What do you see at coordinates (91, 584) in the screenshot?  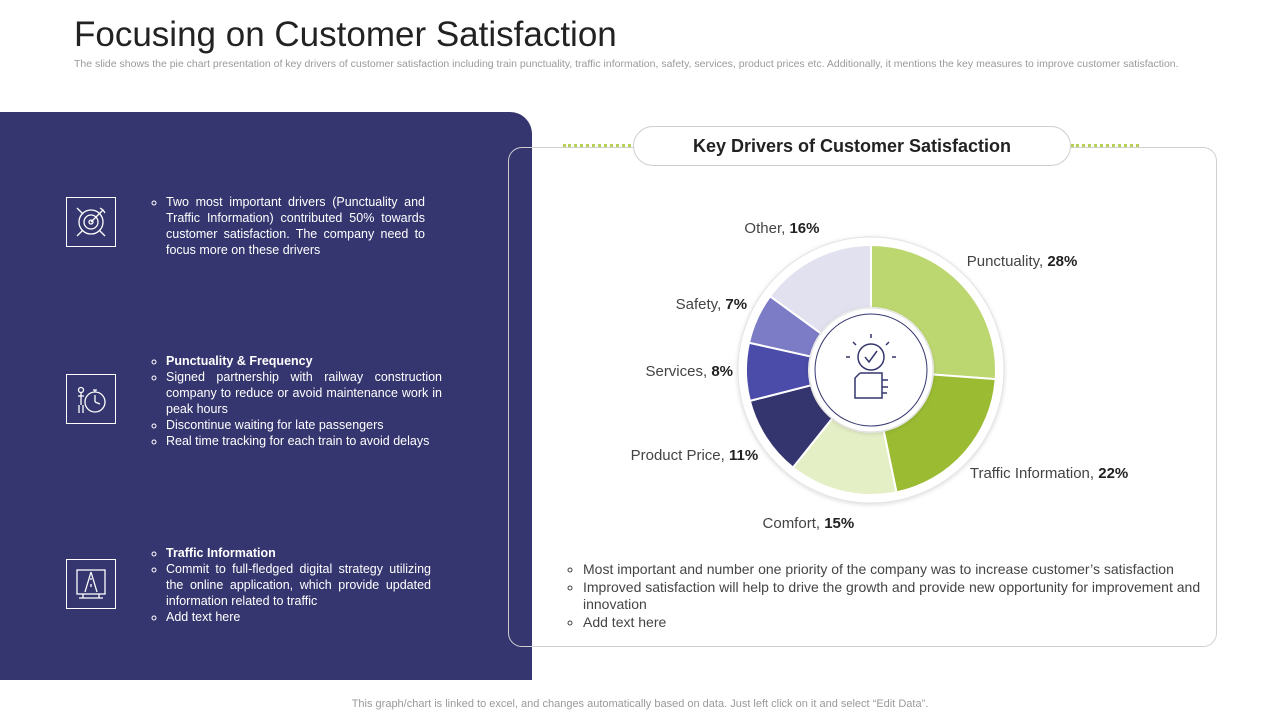 I see `traffic-icon` at bounding box center [91, 584].